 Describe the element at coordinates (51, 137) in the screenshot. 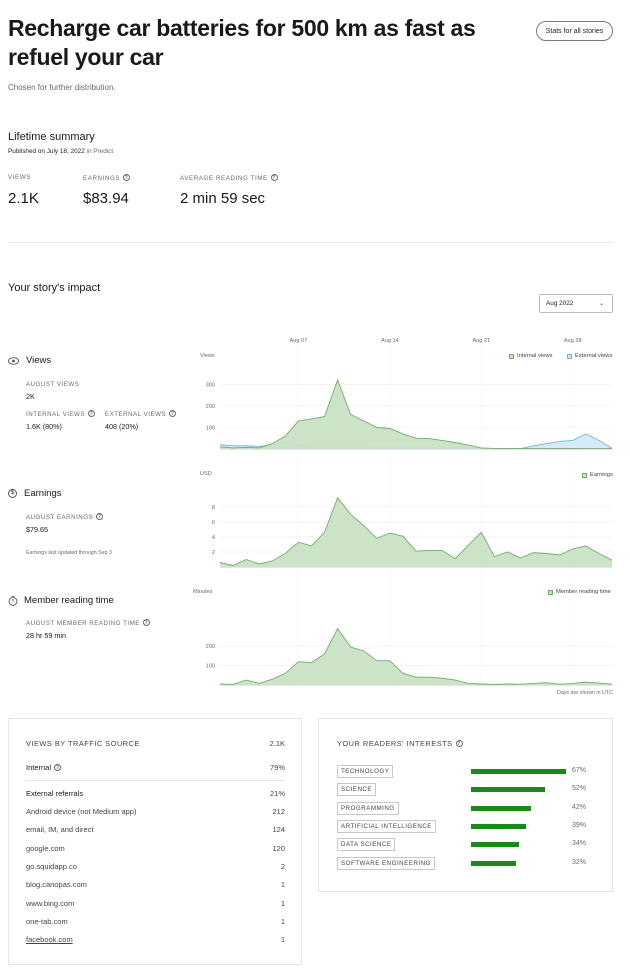

I see `lifetime-summary-heading: Lifetime summary` at that location.